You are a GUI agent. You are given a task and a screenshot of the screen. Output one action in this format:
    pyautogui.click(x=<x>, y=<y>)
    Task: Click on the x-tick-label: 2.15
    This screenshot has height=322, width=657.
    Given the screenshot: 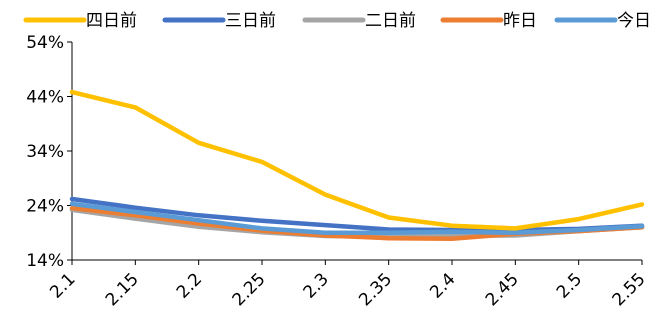 What is the action you would take?
    pyautogui.click(x=122, y=289)
    